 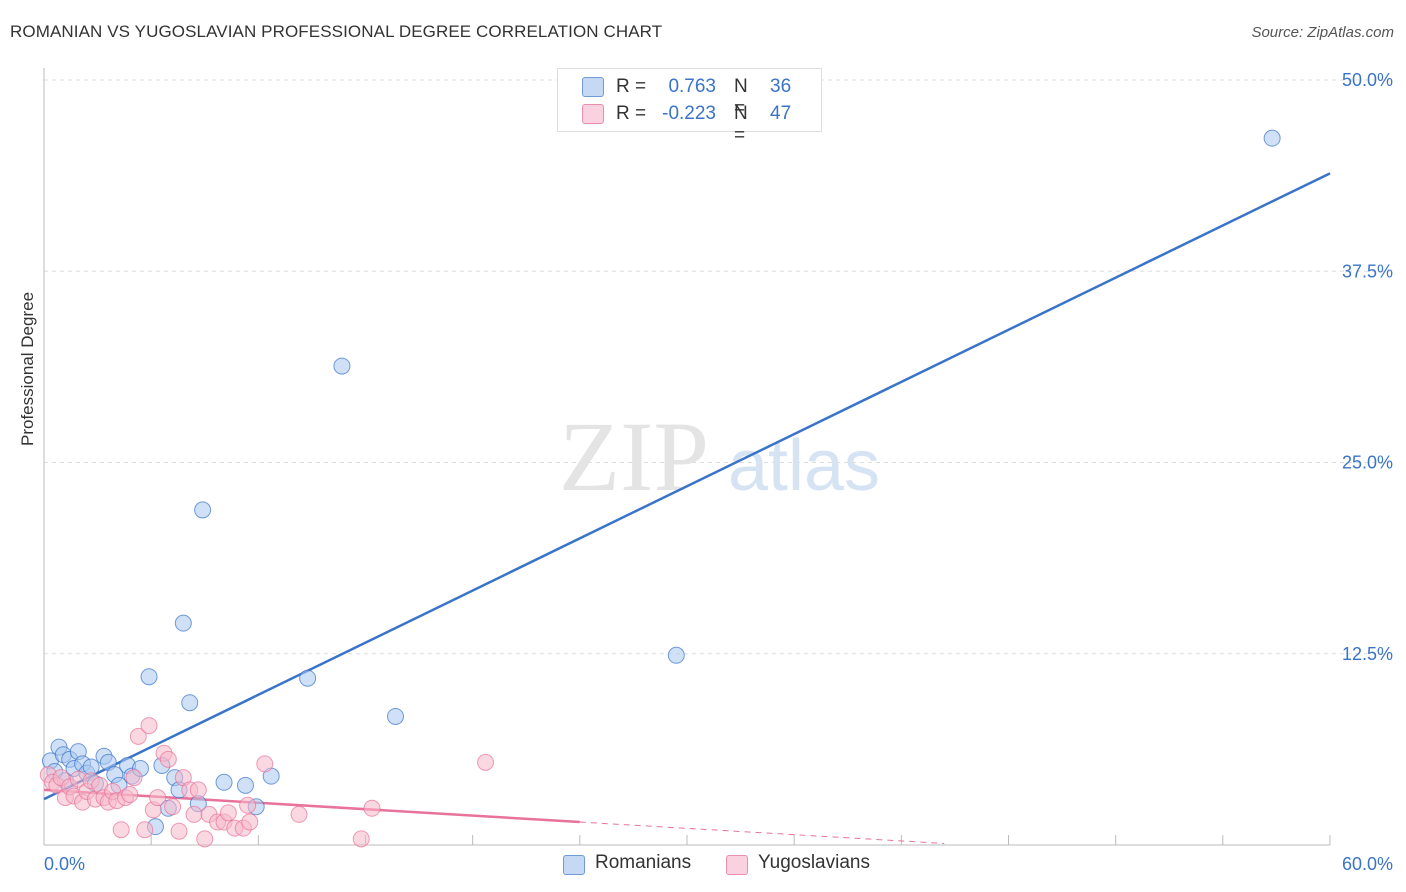 I want to click on legend-r-value: -0.223, so click(x=689, y=113).